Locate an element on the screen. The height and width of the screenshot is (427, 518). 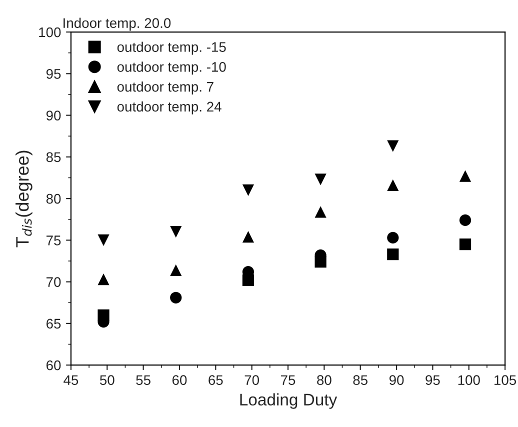
y-tick-label: 60 is located at coordinates (53, 365).